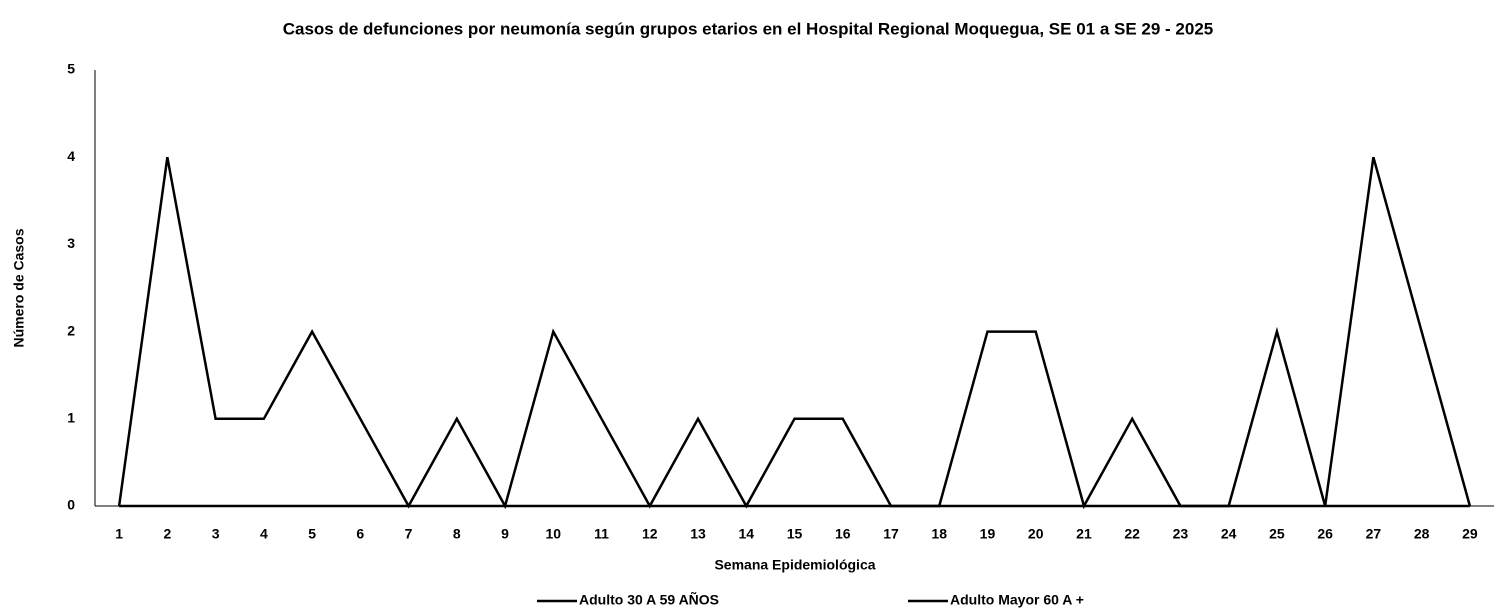 This screenshot has height=612, width=1496. Describe the element at coordinates (1422, 534) in the screenshot. I see `x-tick-label: 28` at that location.